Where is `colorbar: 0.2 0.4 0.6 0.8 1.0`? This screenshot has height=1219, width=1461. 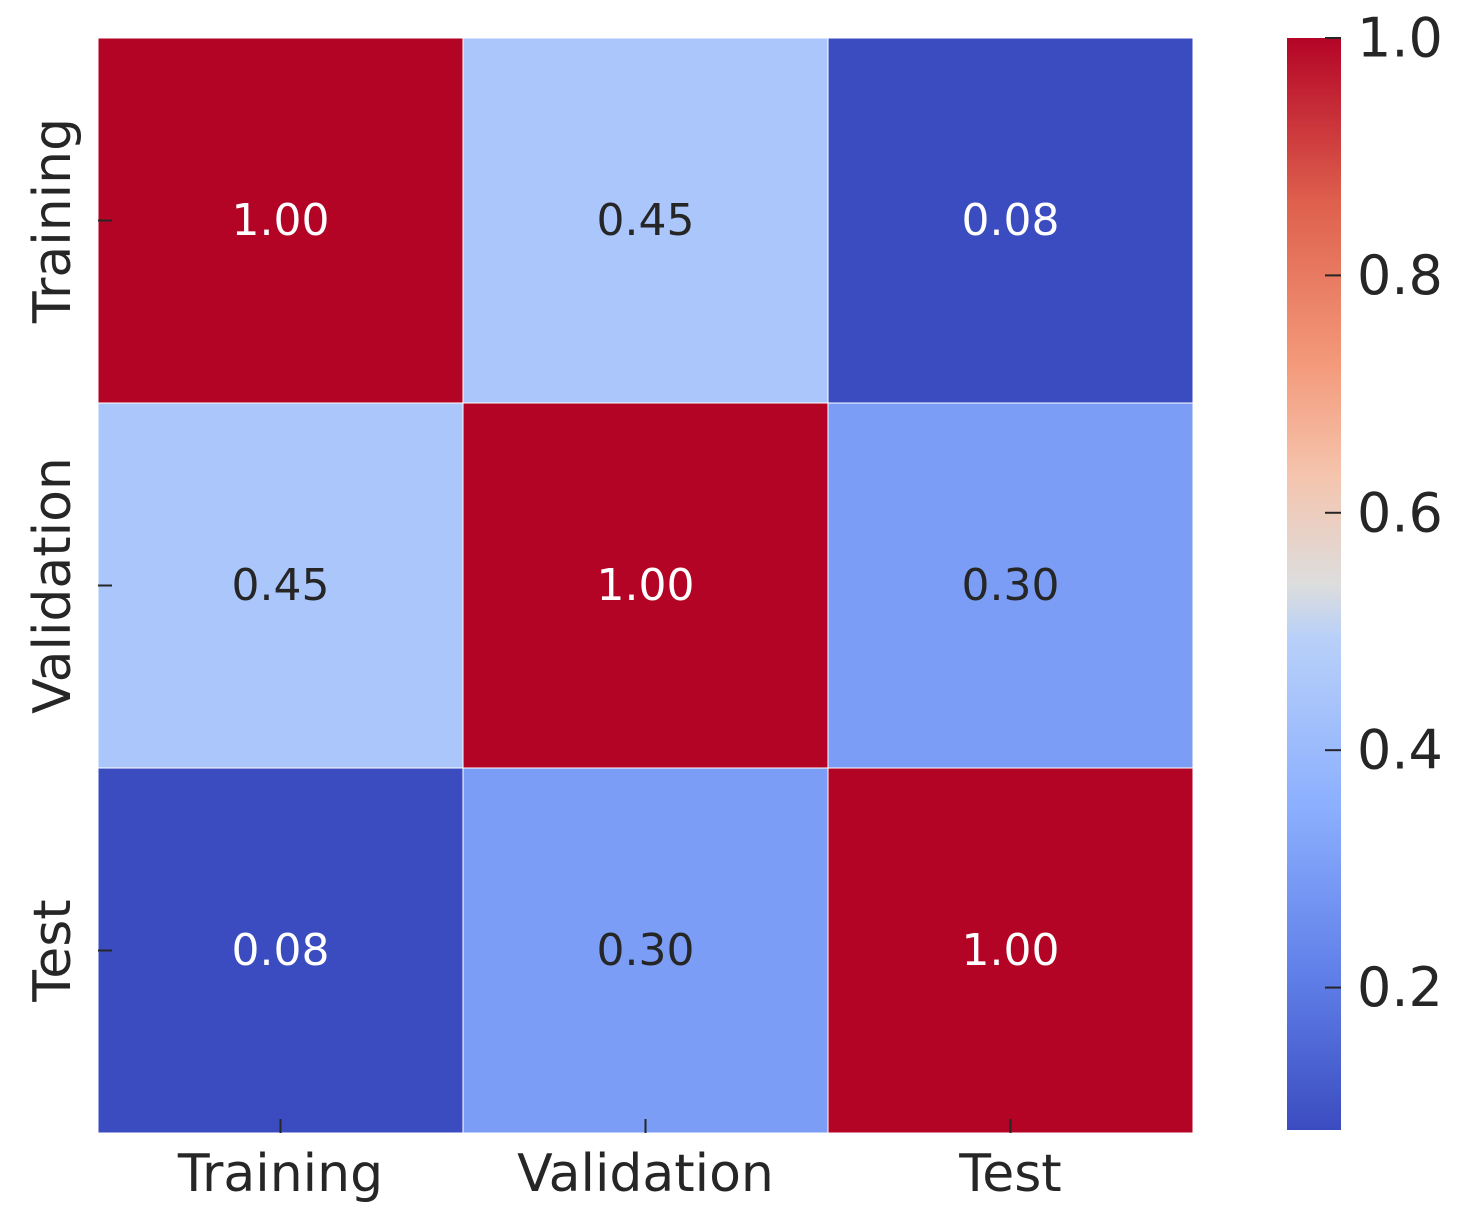 colorbar: 0.2 0.4 0.6 0.8 1.0 is located at coordinates (1365, 568).